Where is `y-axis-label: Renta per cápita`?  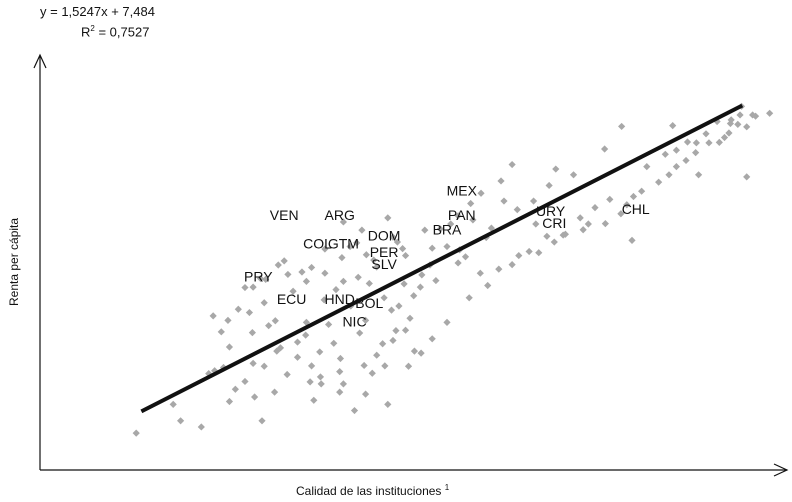 y-axis-label: Renta per cápita is located at coordinates (14, 261).